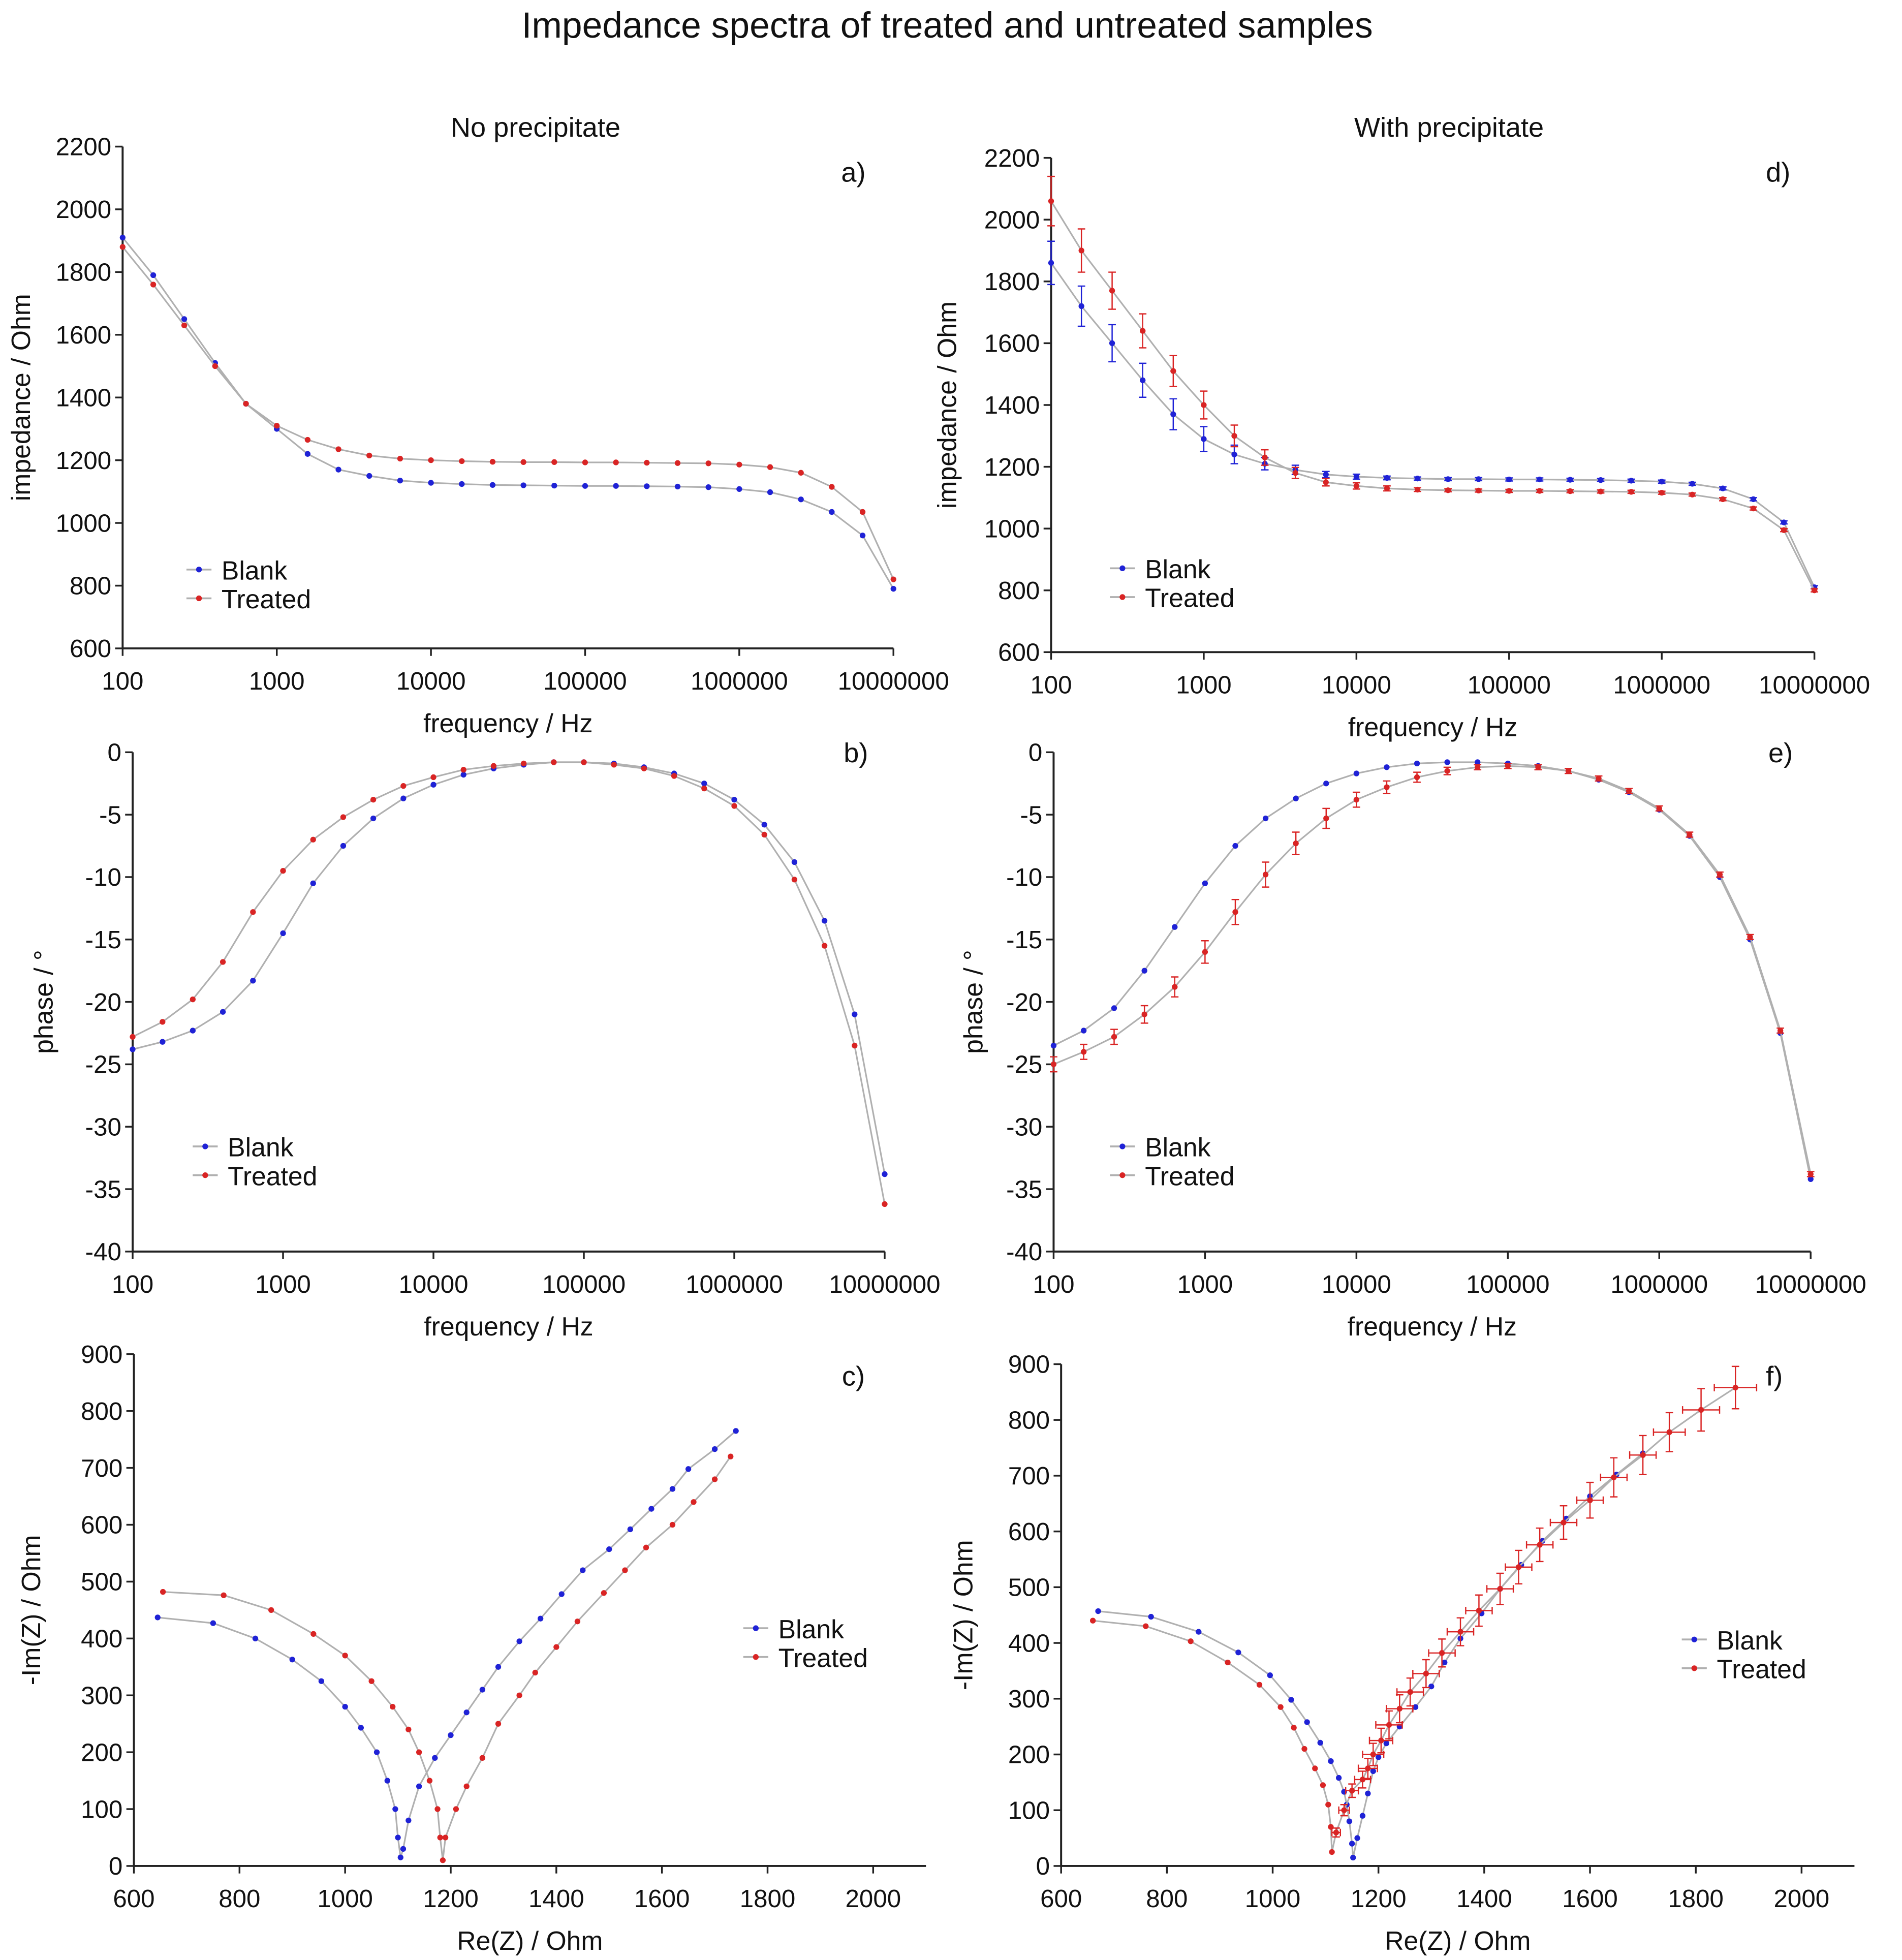 The height and width of the screenshot is (1960, 1902). What do you see at coordinates (1031, 815) in the screenshot?
I see `y-tick-label: -5` at bounding box center [1031, 815].